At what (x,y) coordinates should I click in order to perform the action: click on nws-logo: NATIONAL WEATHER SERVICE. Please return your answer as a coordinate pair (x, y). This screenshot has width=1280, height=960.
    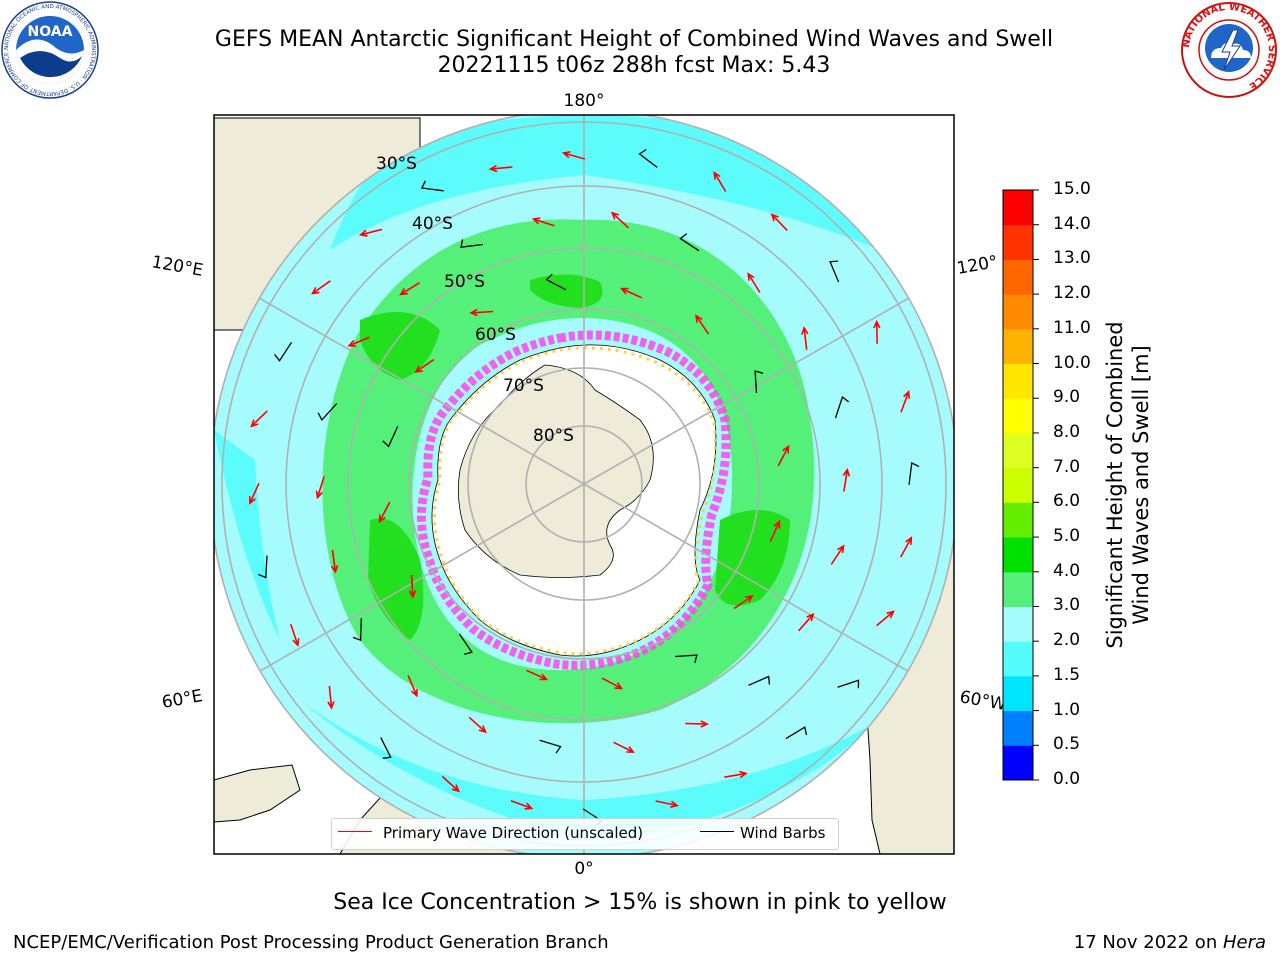
    Looking at the image, I should click on (1229, 50).